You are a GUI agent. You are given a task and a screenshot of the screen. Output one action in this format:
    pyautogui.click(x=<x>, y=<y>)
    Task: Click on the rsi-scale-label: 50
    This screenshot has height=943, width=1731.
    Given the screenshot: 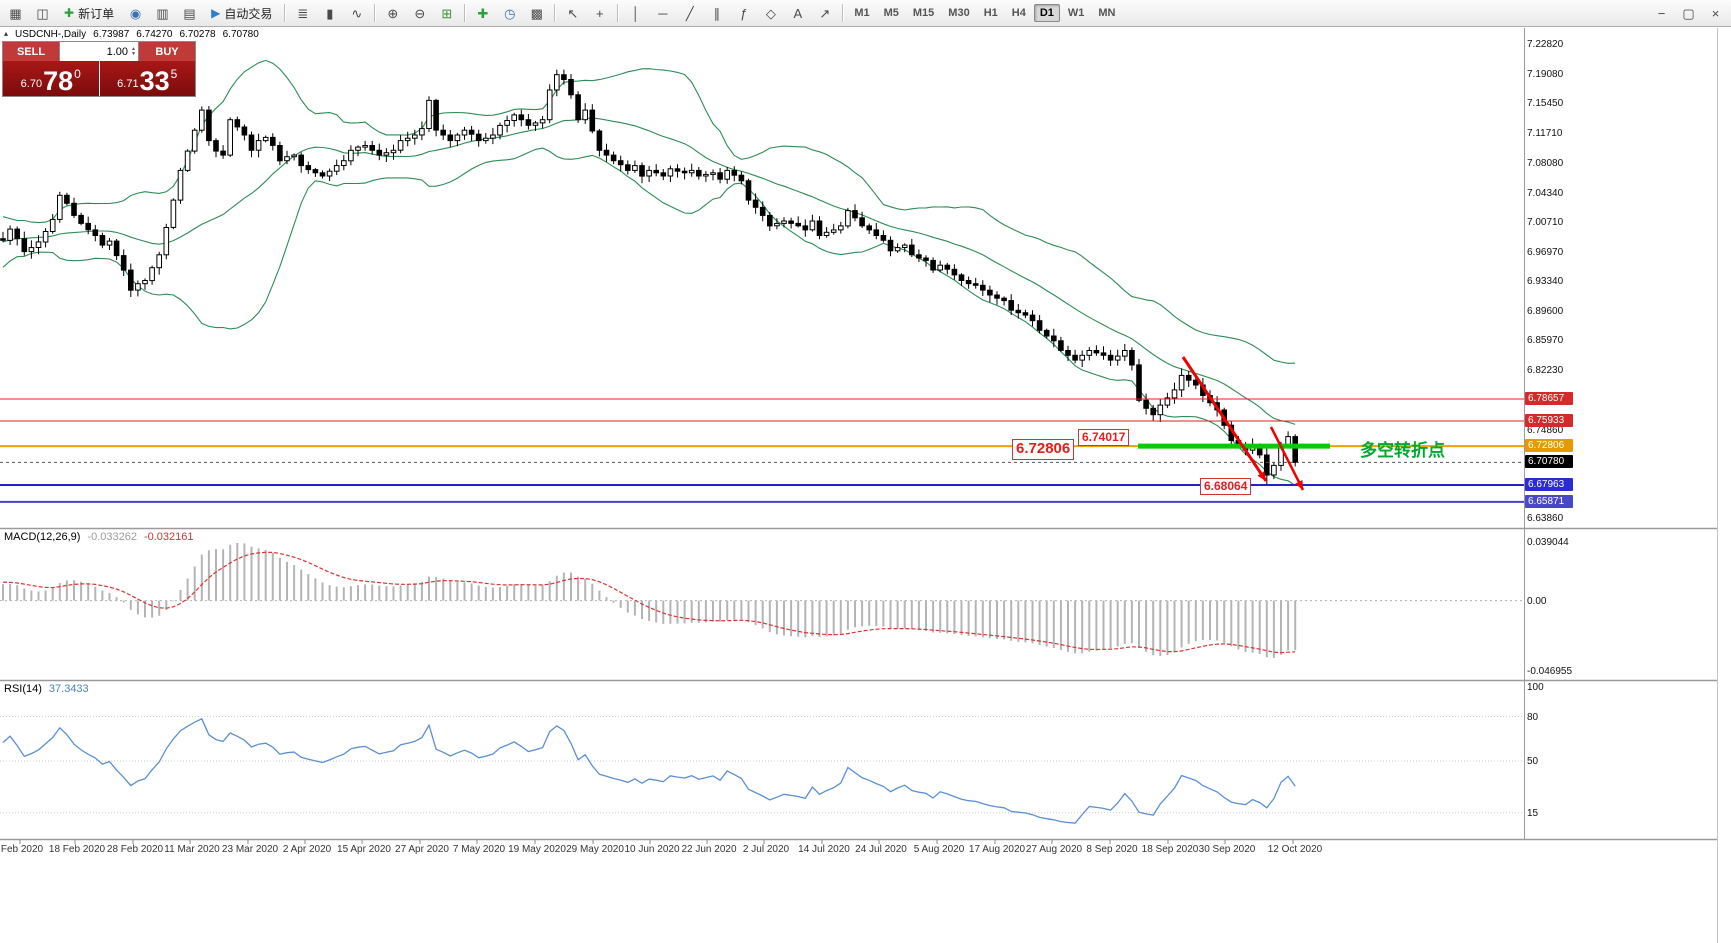 What is the action you would take?
    pyautogui.click(x=1533, y=761)
    